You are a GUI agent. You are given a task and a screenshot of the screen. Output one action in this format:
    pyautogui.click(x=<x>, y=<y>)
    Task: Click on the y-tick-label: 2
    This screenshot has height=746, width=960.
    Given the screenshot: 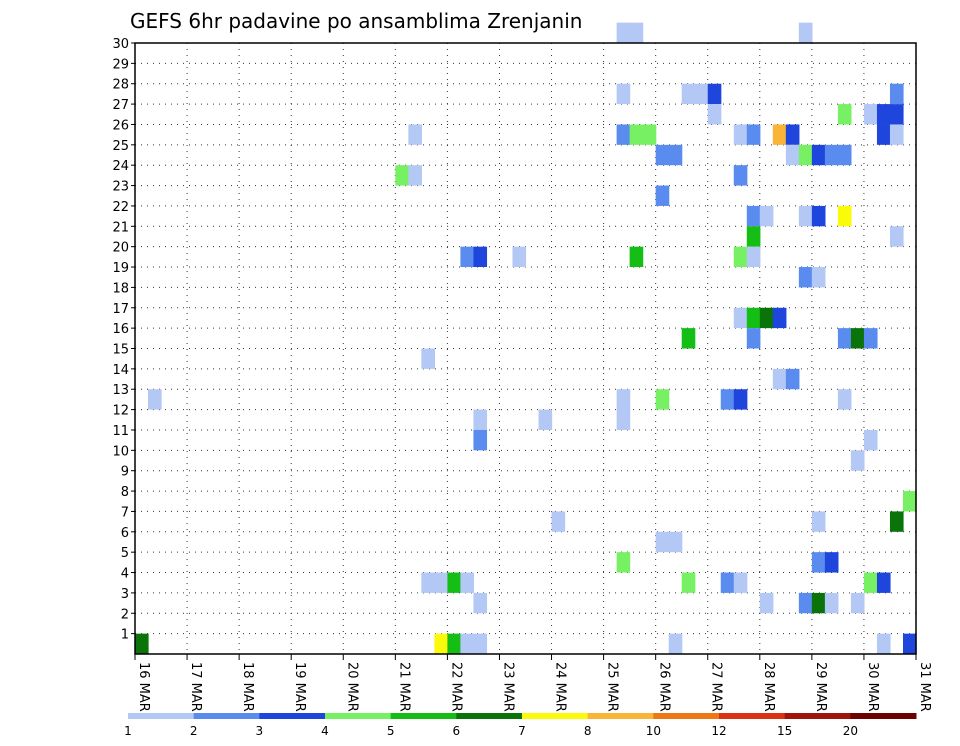 What is the action you would take?
    pyautogui.click(x=125, y=614)
    